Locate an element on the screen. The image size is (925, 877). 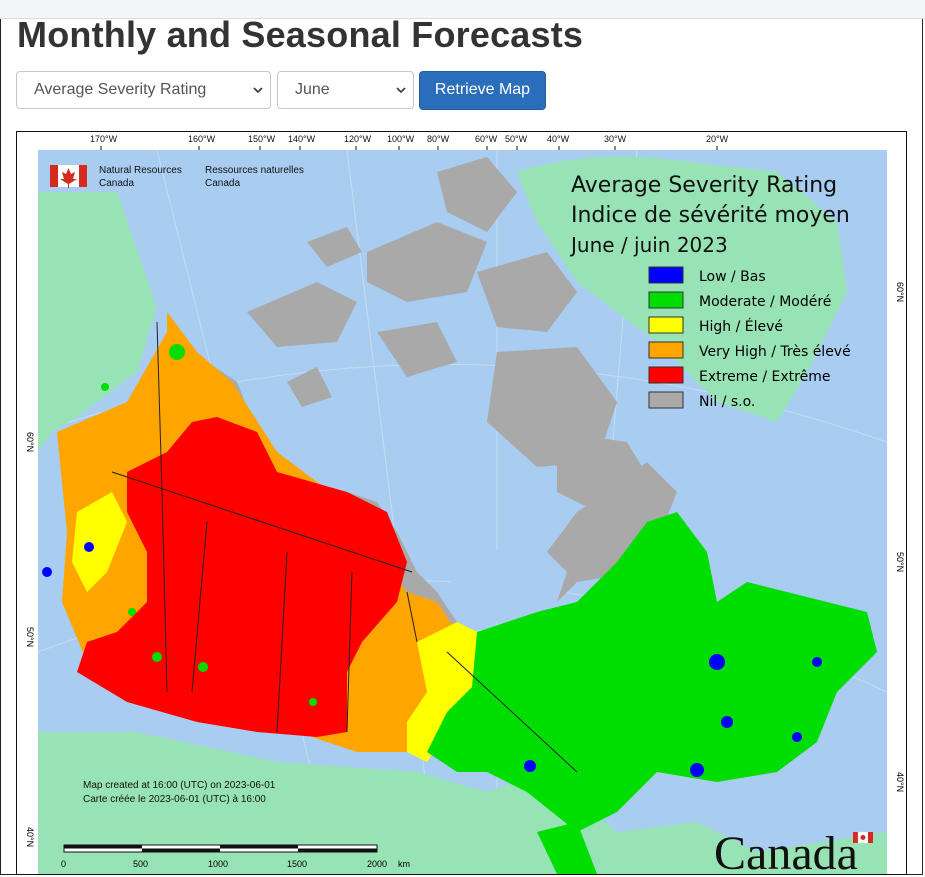
lat-label-right: 60°N is located at coordinates (900, 292).